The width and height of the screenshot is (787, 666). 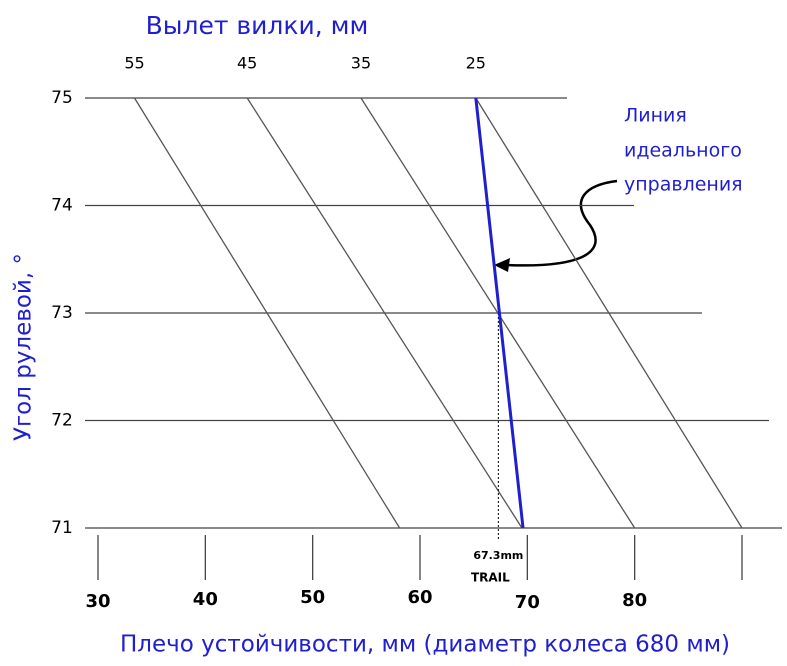 What do you see at coordinates (498, 555) in the screenshot?
I see `marker-label: 67.3mm` at bounding box center [498, 555].